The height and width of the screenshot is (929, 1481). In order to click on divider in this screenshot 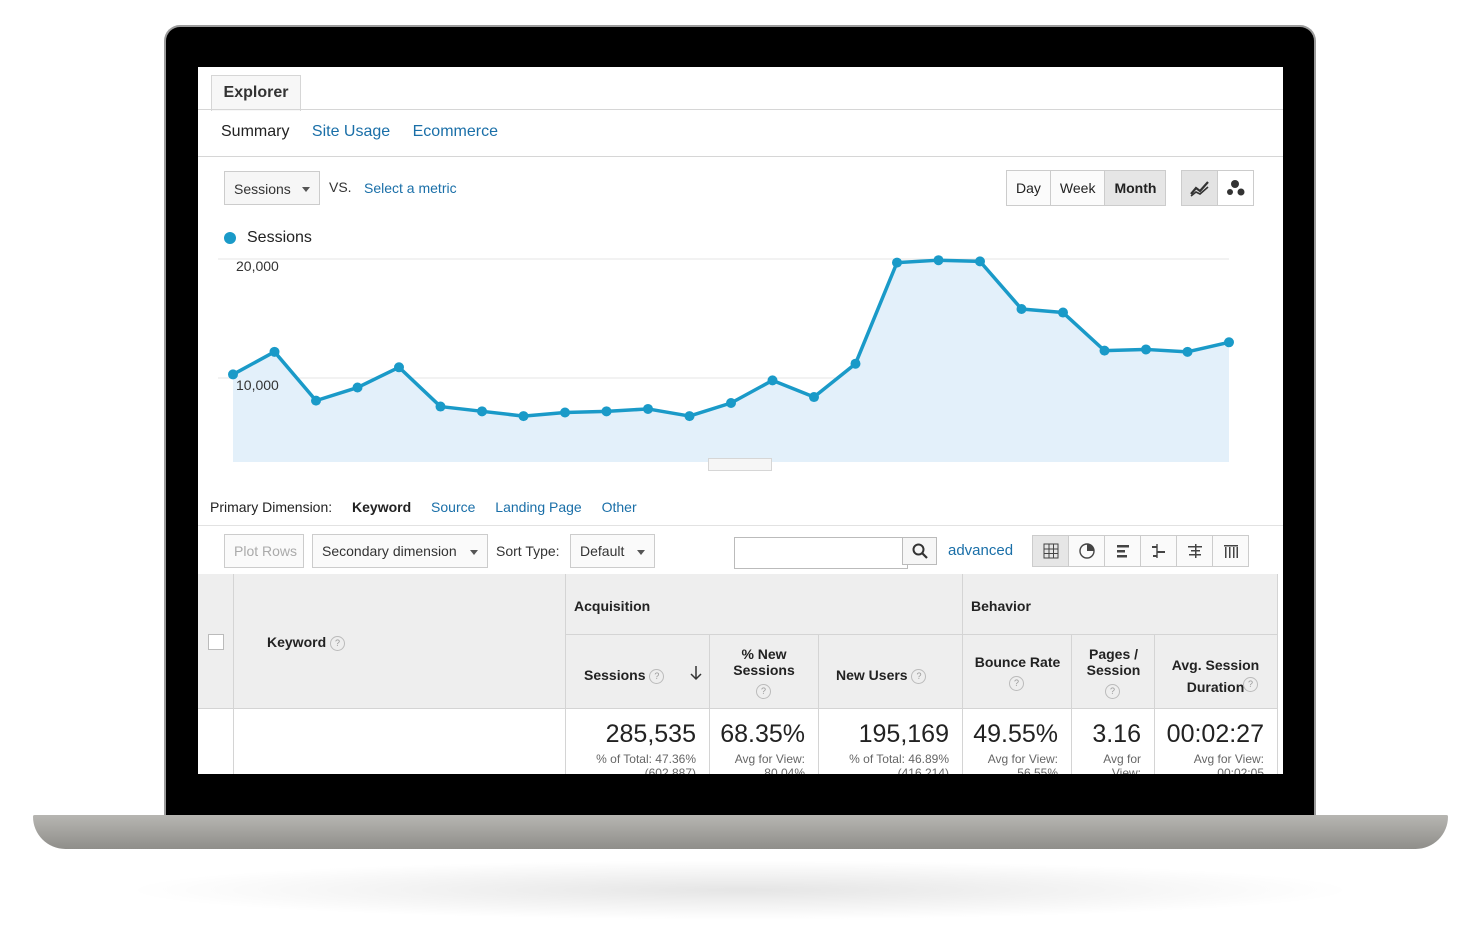, I will do `click(740, 525)`.